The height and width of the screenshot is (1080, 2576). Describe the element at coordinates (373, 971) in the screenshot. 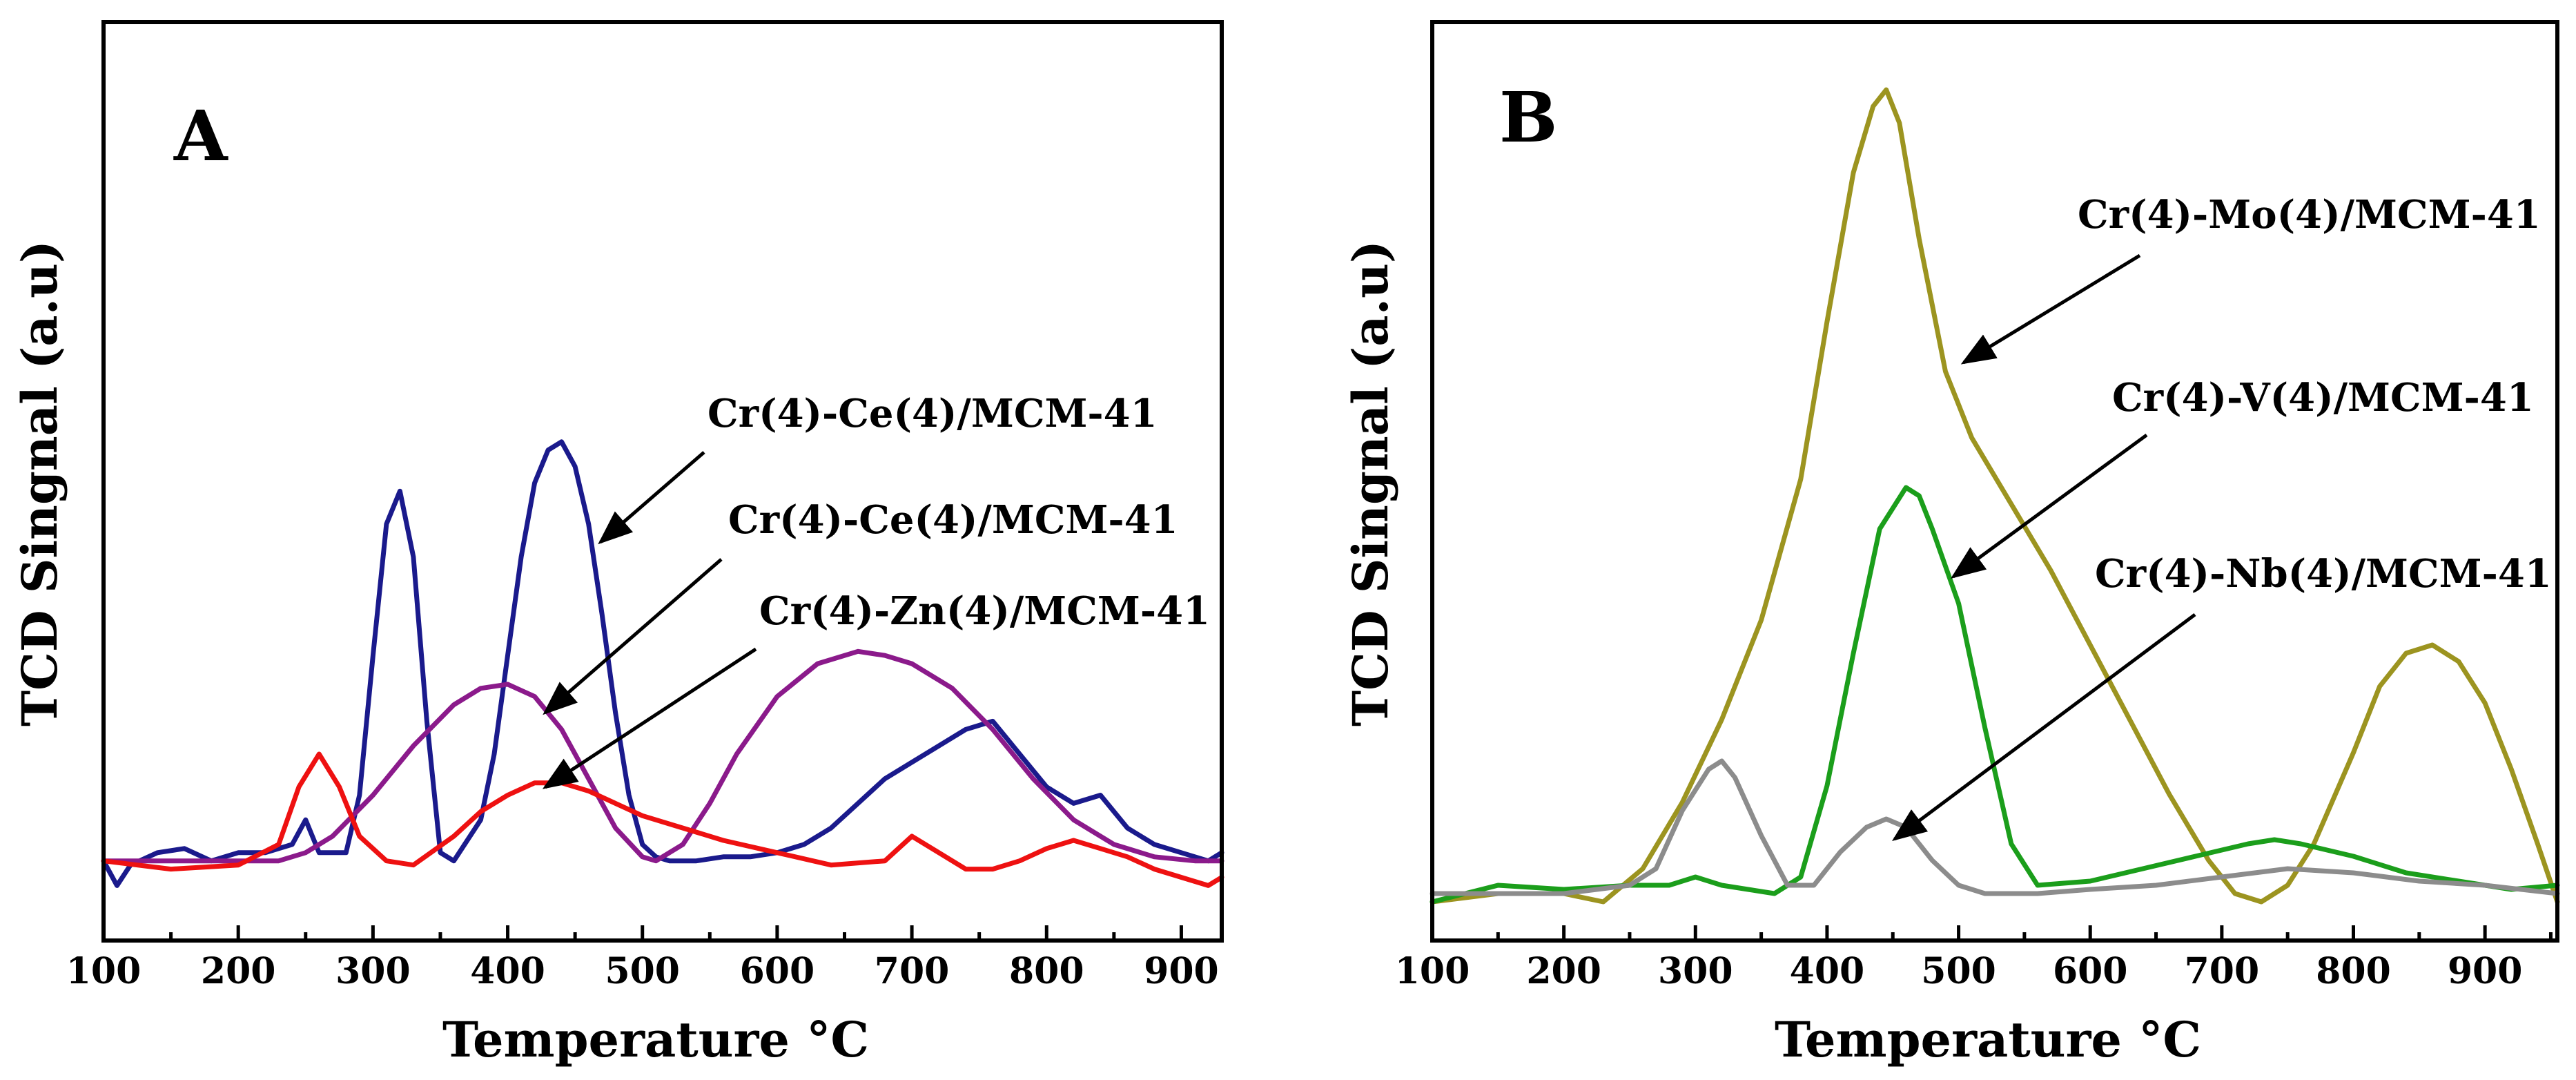

I see `panel-a-x-tick-label-2: 300` at that location.